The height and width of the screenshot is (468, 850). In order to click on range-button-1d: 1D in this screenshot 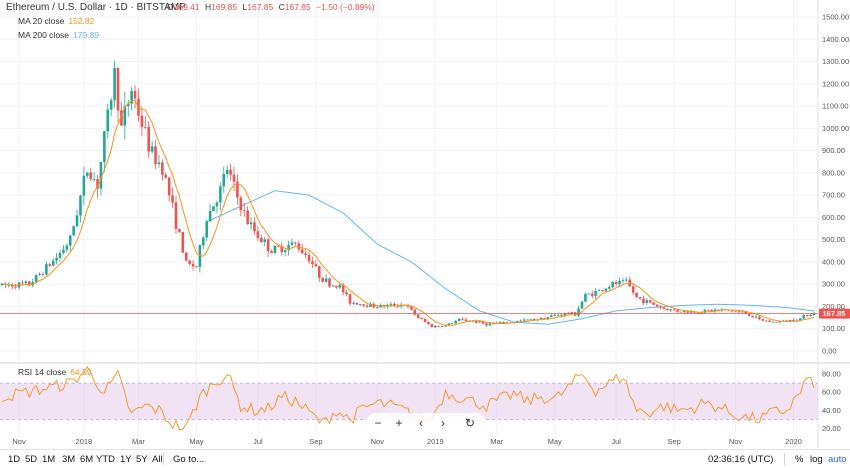, I will do `click(14, 459)`.